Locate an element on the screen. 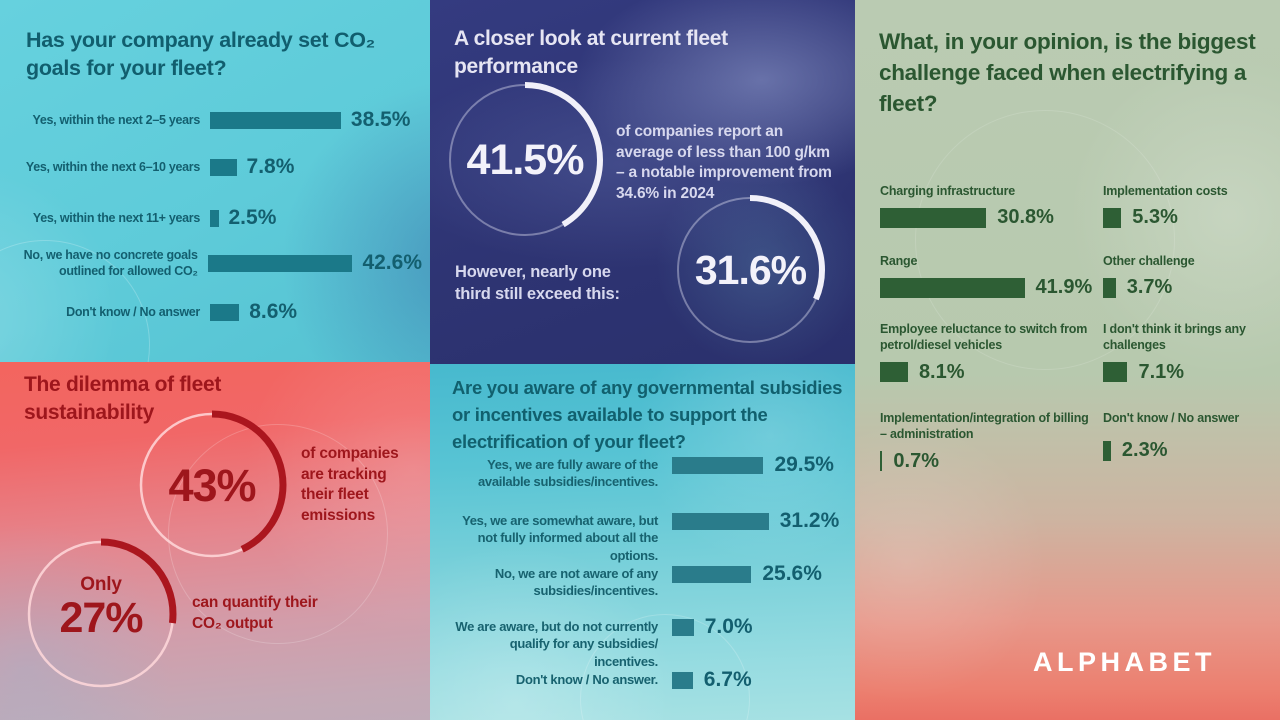  bar-value: 2.5% is located at coordinates (252, 217).